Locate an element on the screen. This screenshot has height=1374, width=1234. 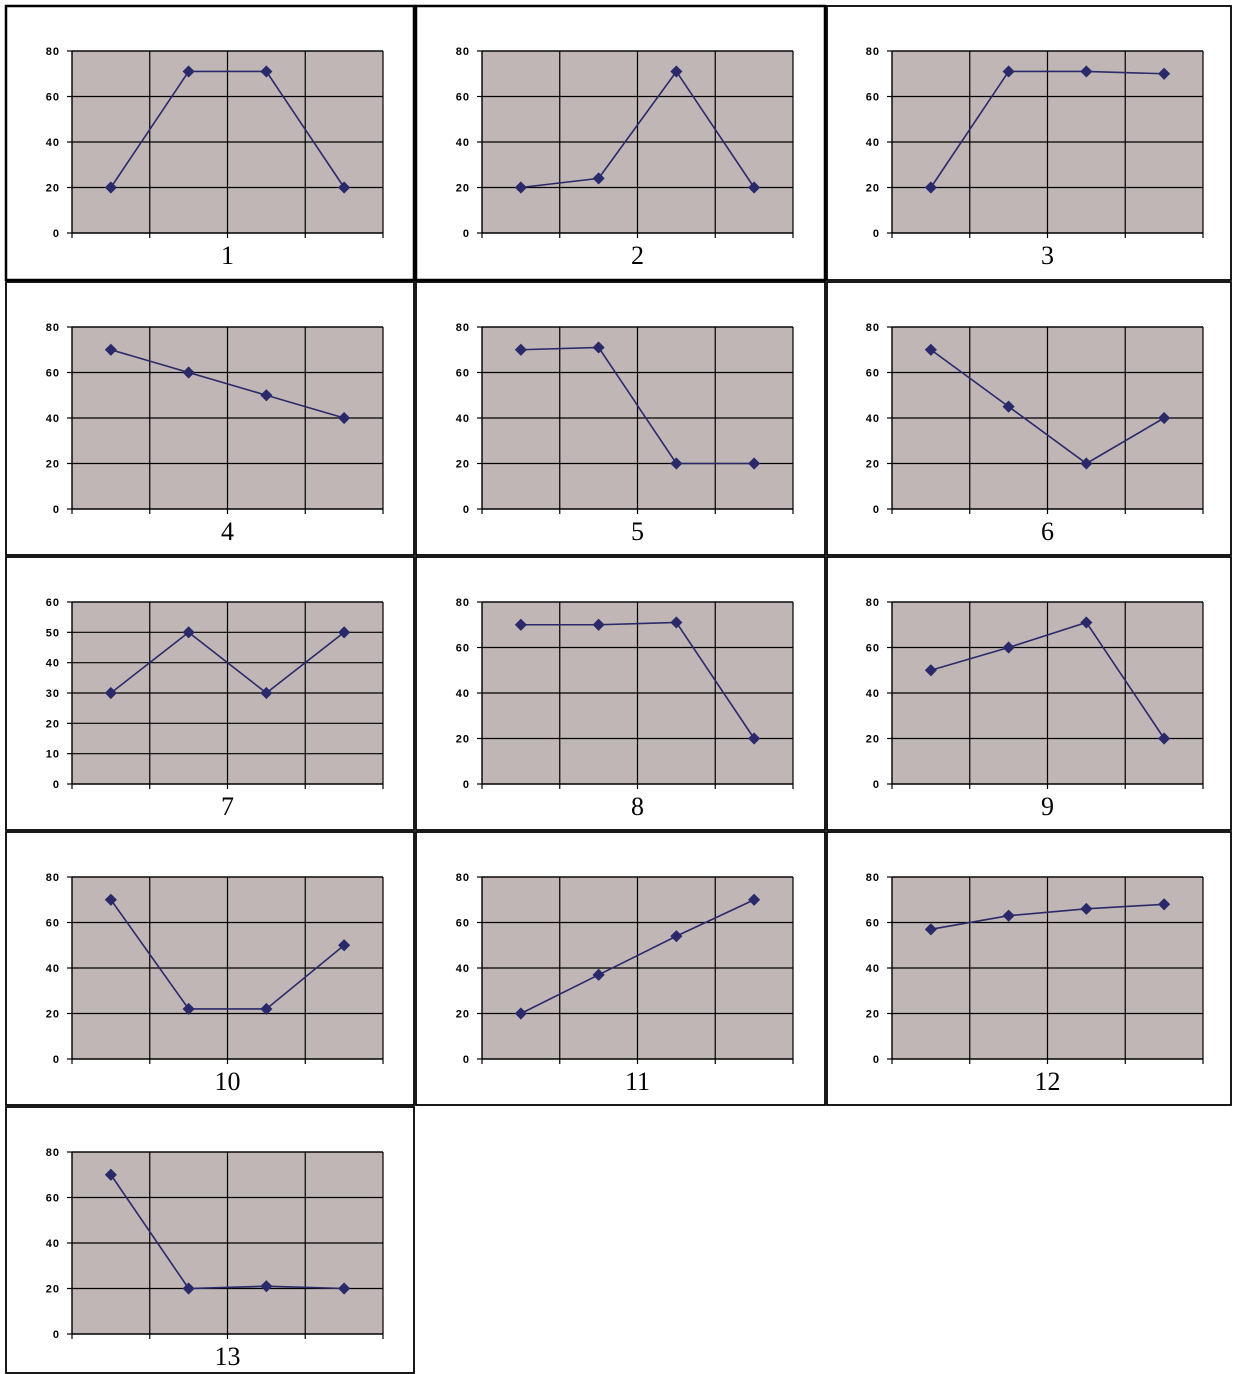
chart-panel: 0 20 40 60 80 8 is located at coordinates (625, 709).